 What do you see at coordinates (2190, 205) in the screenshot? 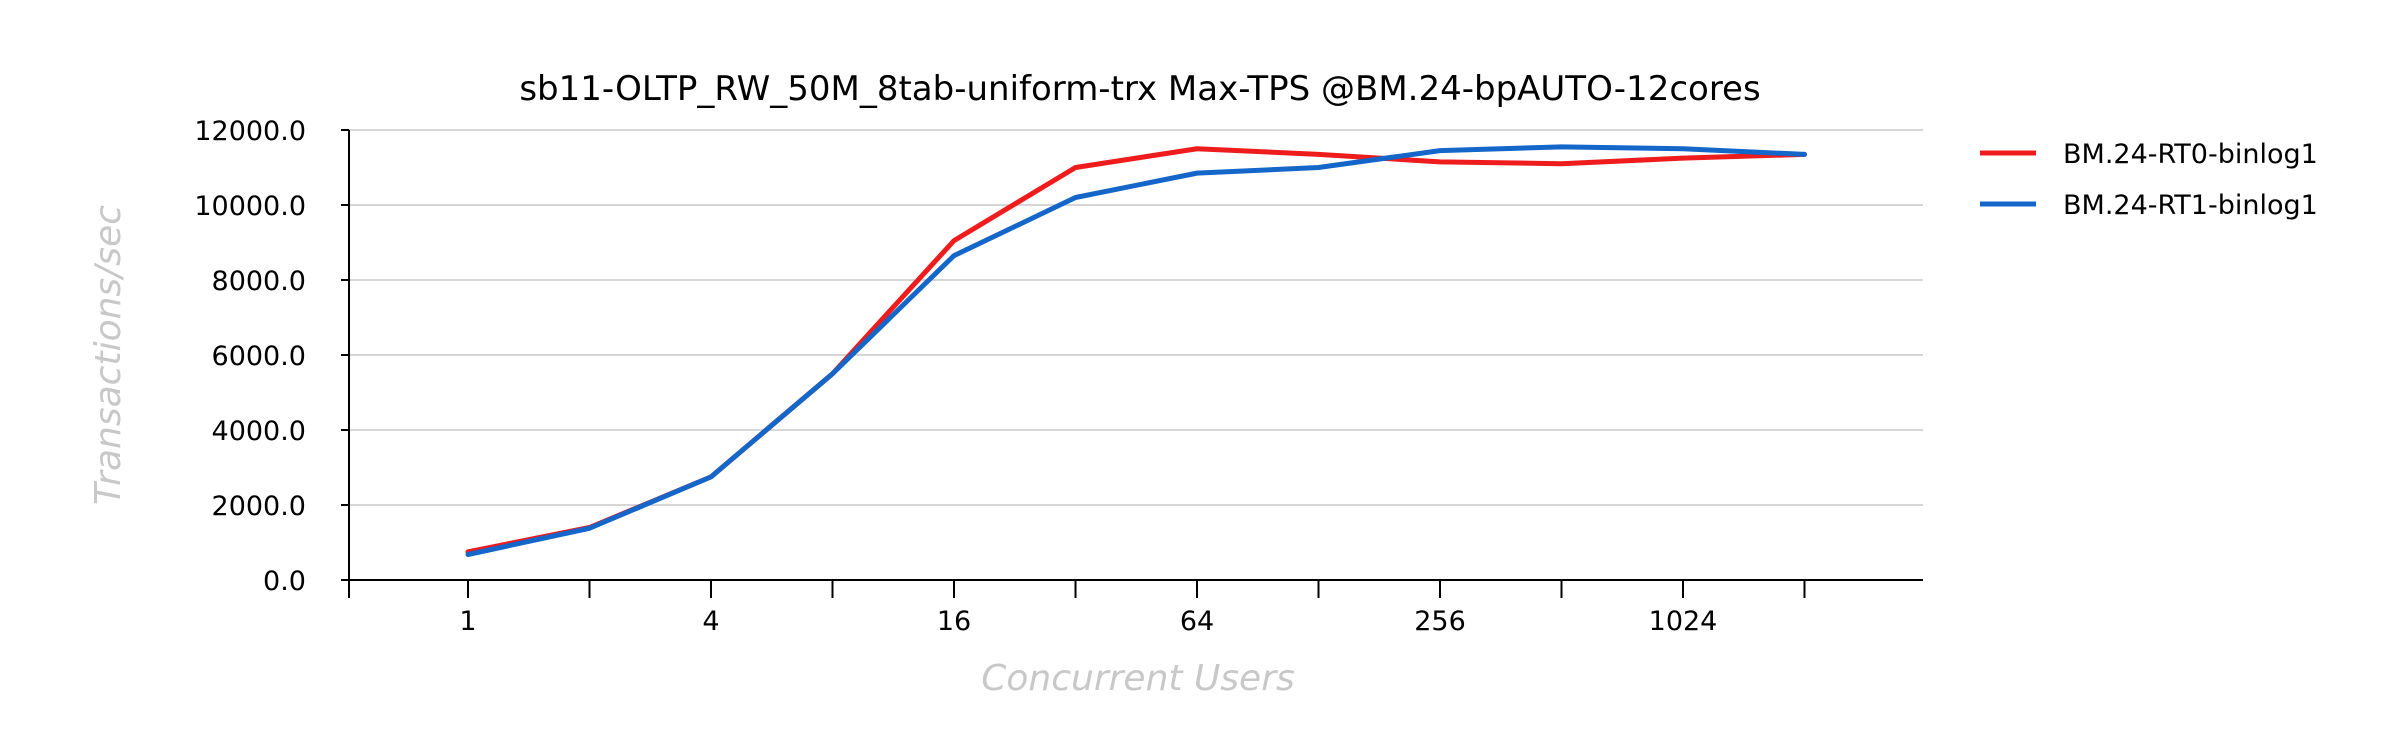
I see `legend-label: BM.24-RT1-binlog1` at bounding box center [2190, 205].